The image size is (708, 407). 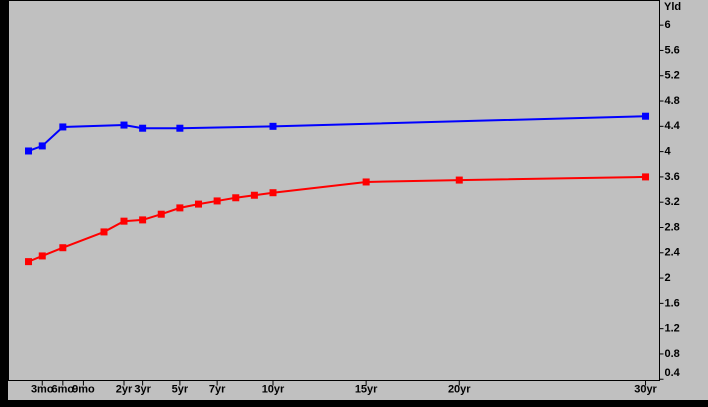 What do you see at coordinates (672, 101) in the screenshot?
I see `y-tick-label: 4.8` at bounding box center [672, 101].